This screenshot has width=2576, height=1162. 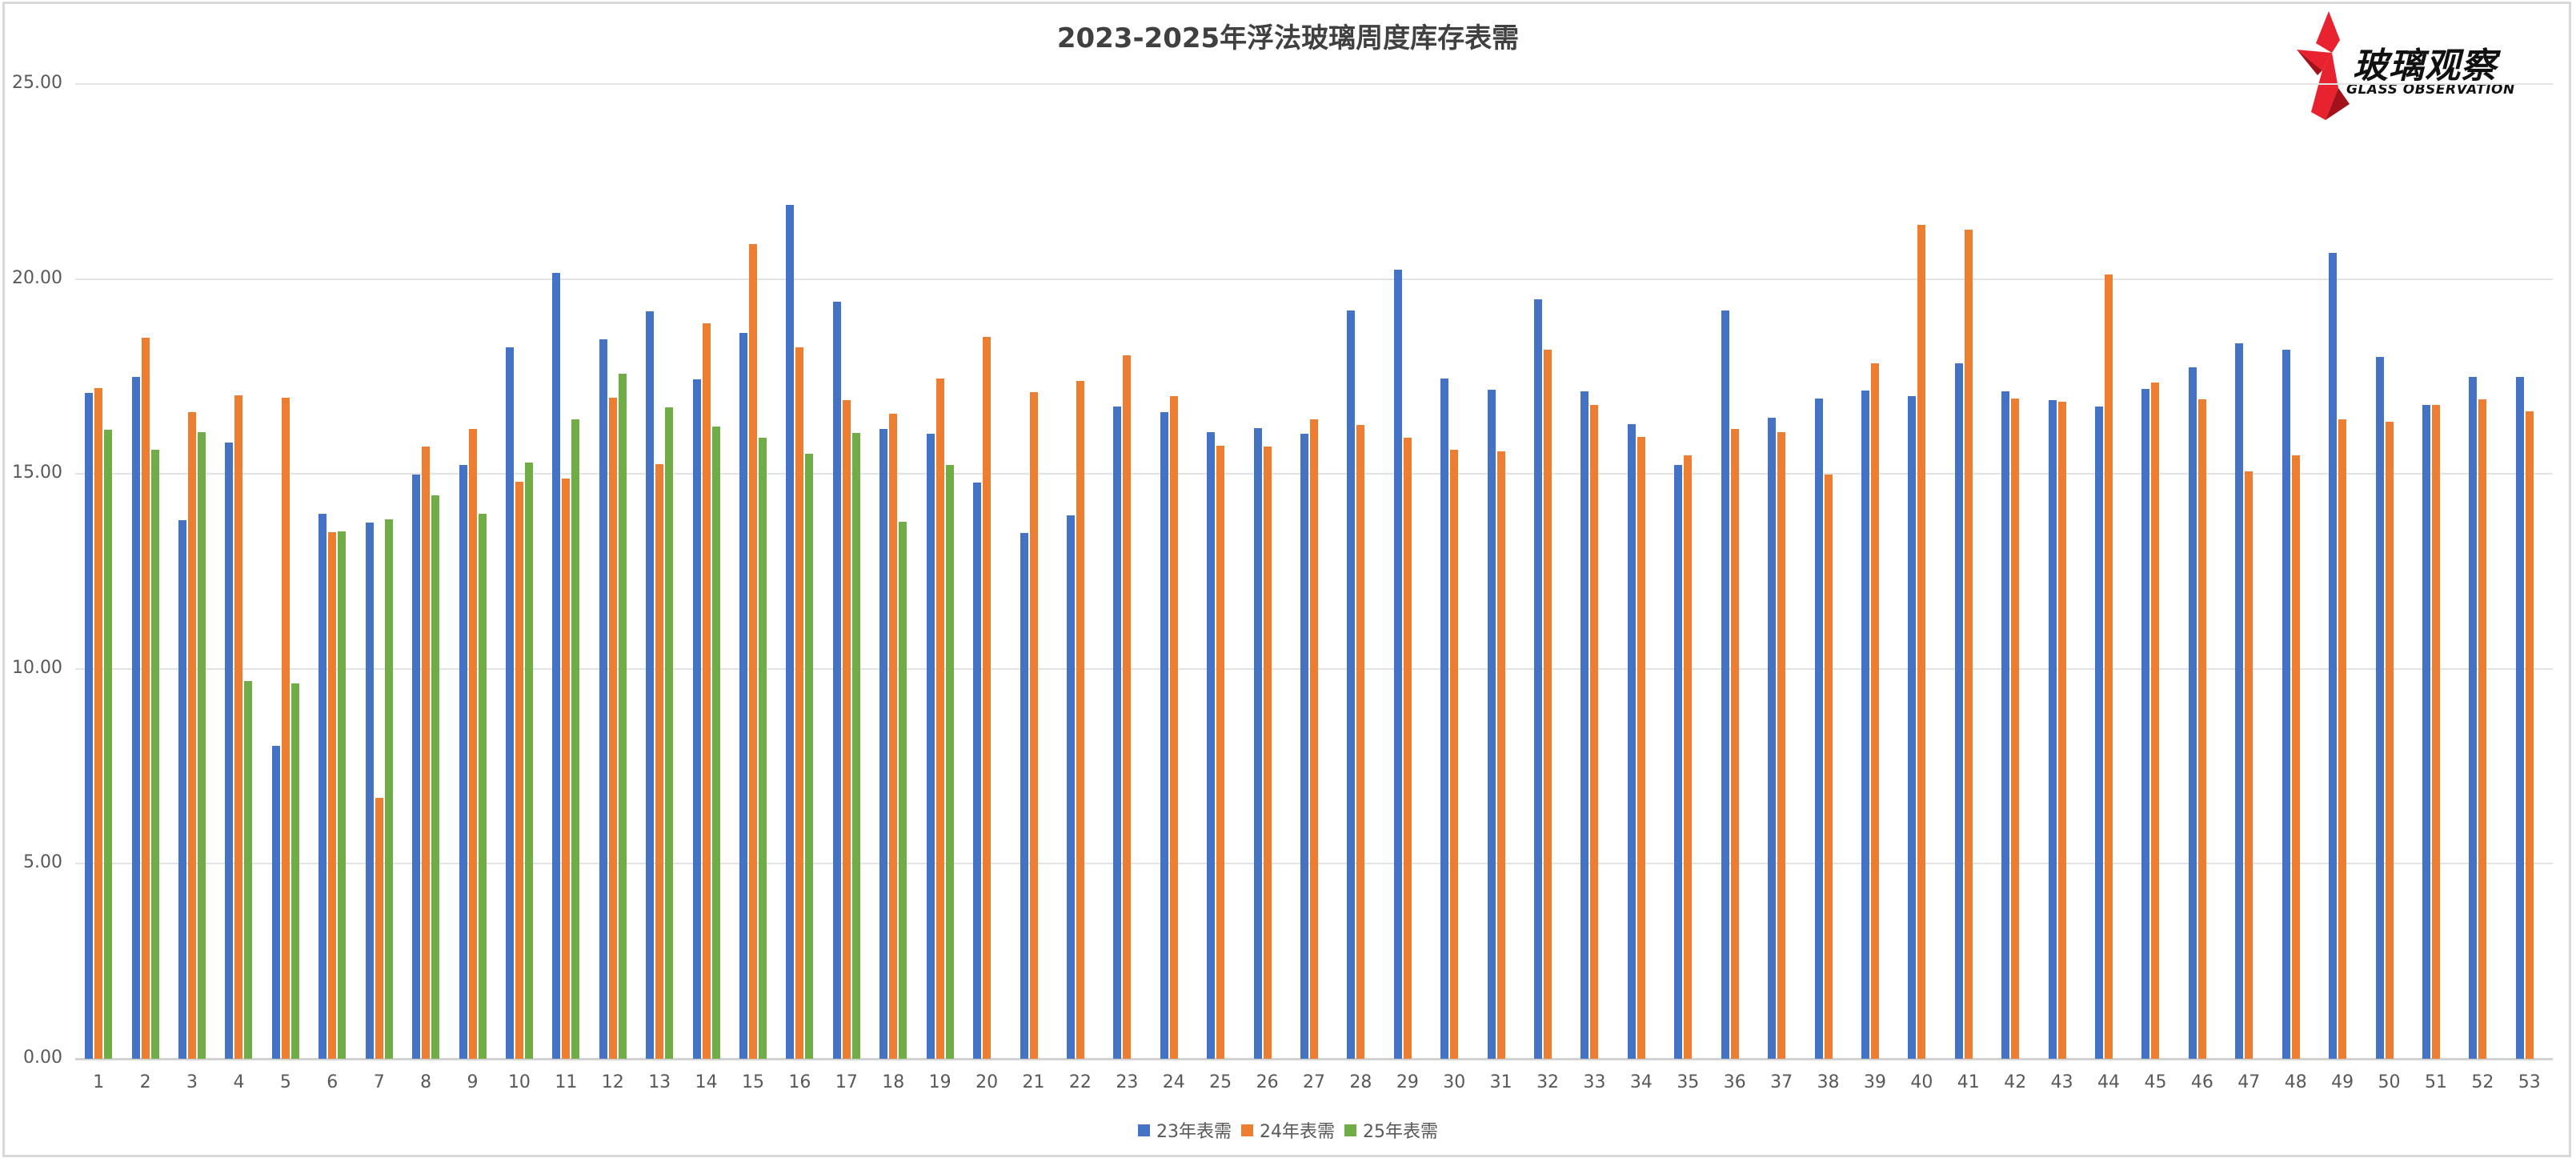 What do you see at coordinates (37, 83) in the screenshot?
I see `y-tick-label: 25.00` at bounding box center [37, 83].